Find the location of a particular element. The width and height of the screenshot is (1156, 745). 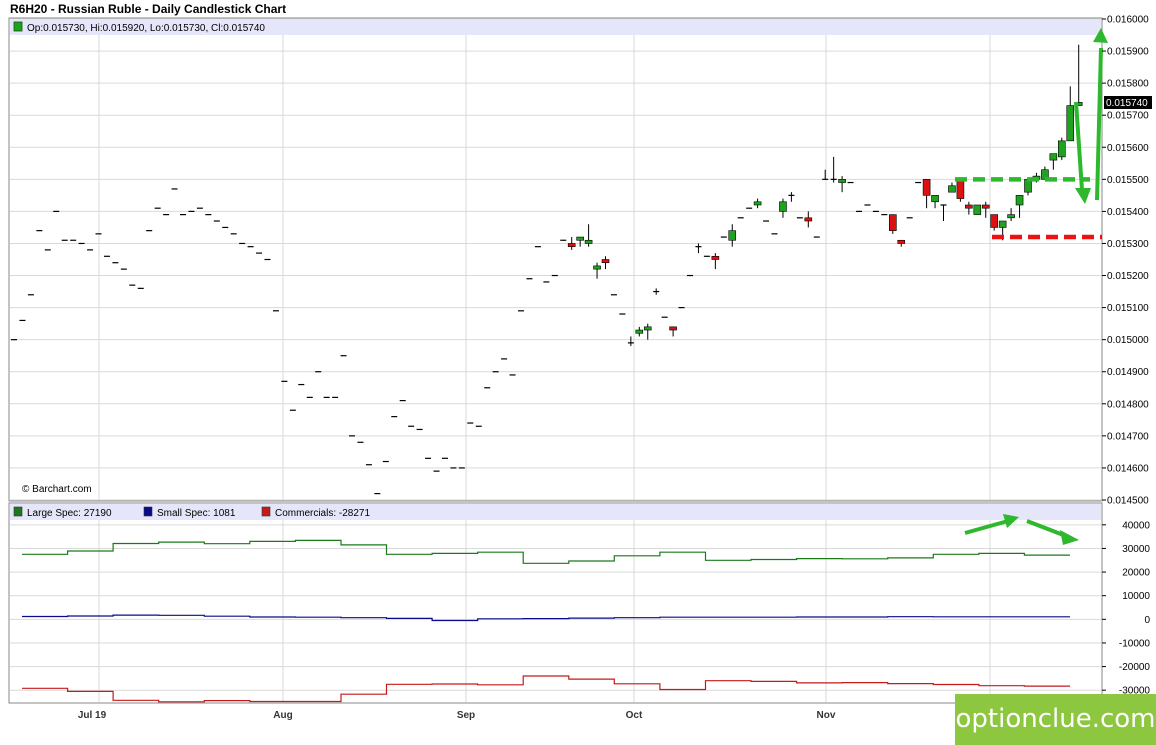

price-axis-label: 0.015700 is located at coordinates (1128, 116).